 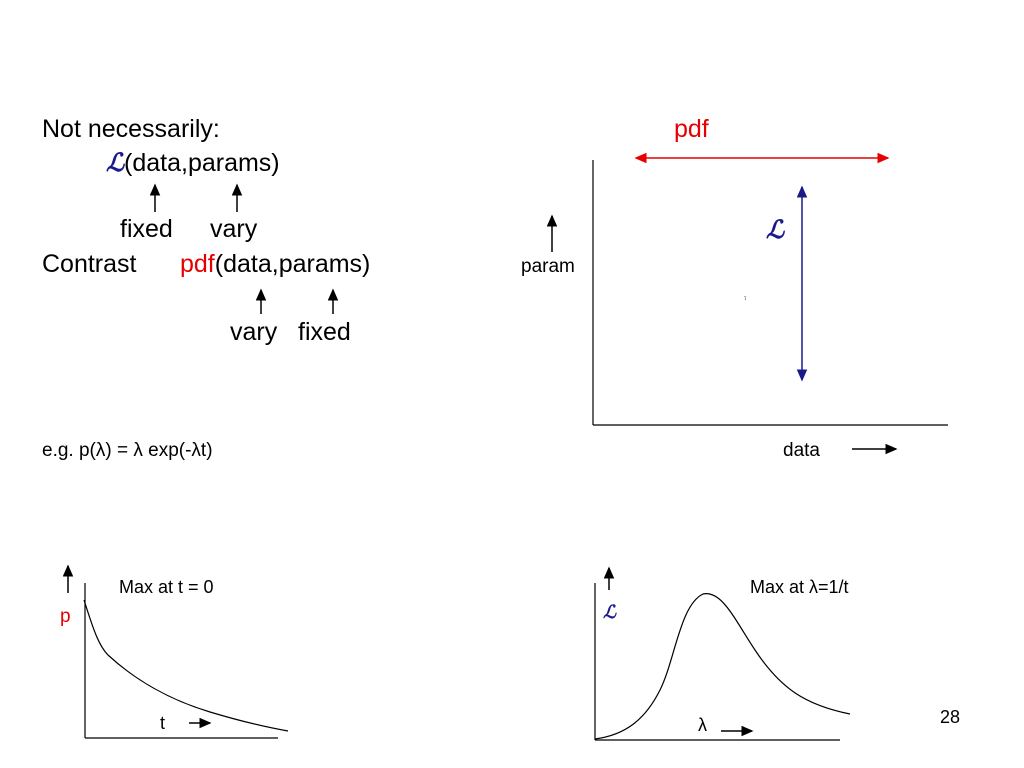 What do you see at coordinates (146, 229) in the screenshot?
I see `fixed-label-1: fixed` at bounding box center [146, 229].